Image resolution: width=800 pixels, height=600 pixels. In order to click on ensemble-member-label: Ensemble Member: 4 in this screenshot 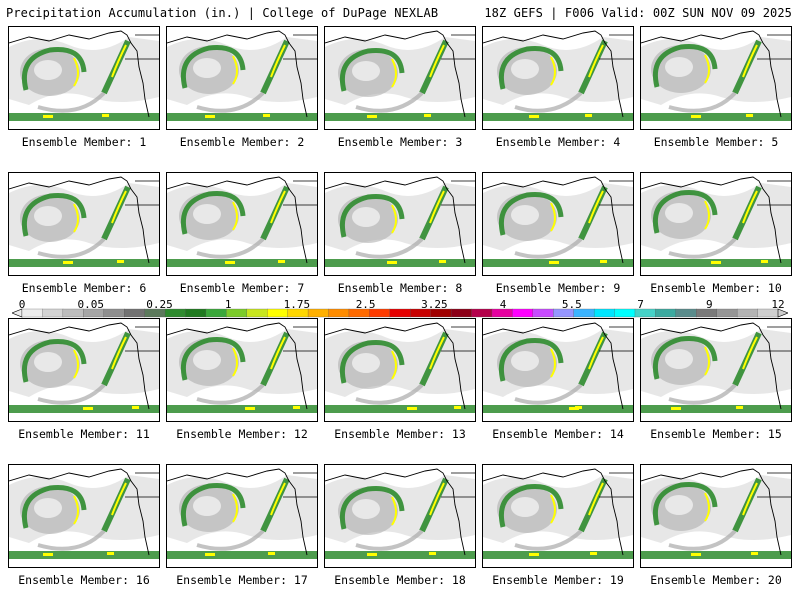, I will do `click(558, 142)`.